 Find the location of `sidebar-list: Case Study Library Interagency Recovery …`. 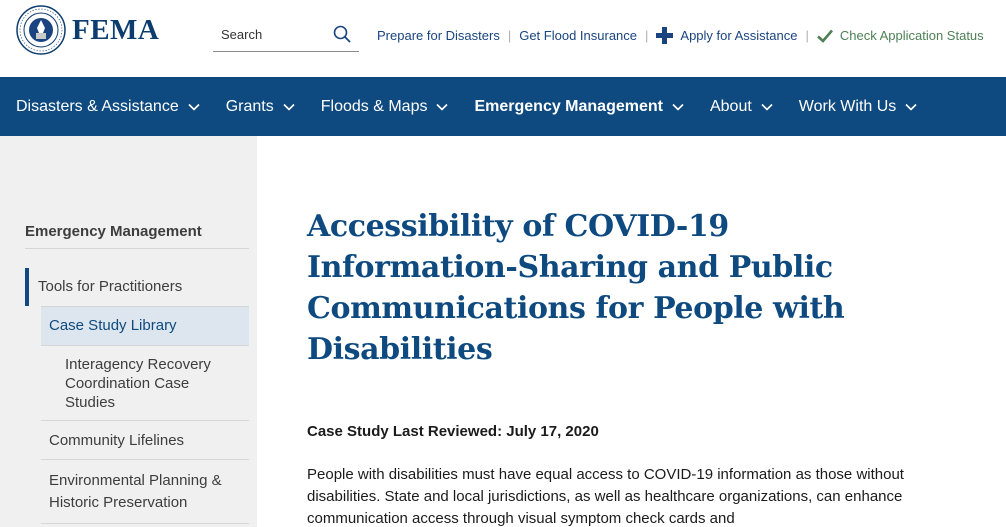

sidebar-list: Case Study Library Interagency Recovery … is located at coordinates (145, 415).